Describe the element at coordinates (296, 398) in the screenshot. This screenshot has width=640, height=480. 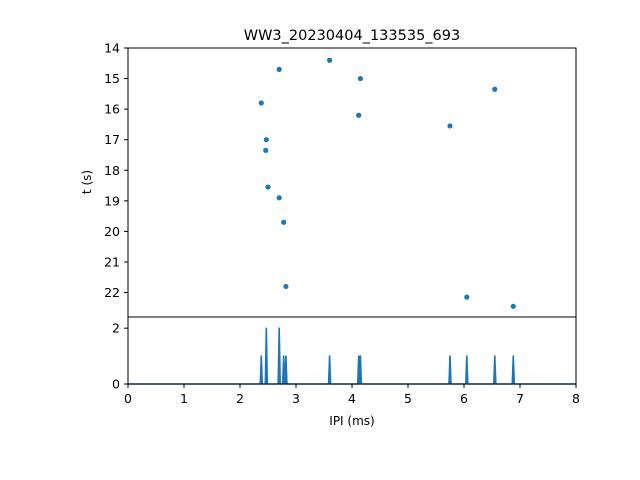
I see `x-tick-label: 3` at that location.